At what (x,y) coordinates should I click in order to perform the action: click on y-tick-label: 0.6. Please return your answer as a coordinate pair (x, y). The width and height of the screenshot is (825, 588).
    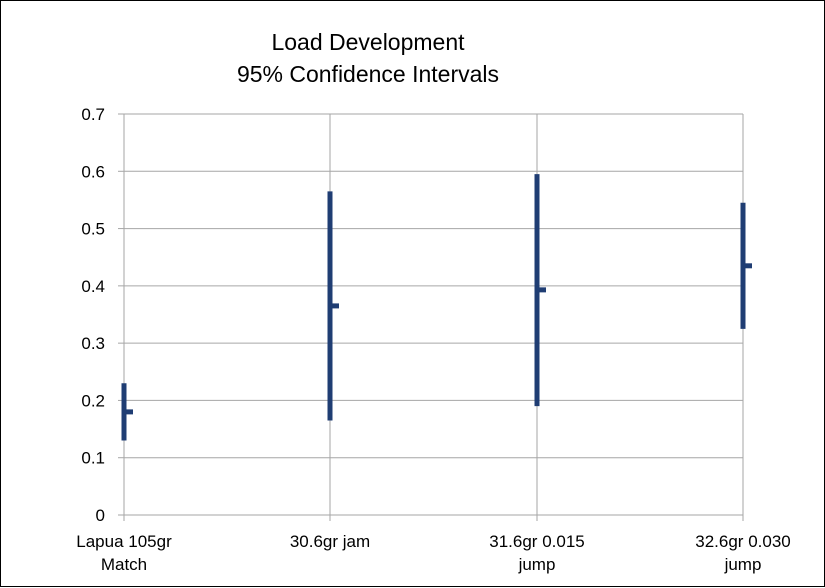
    Looking at the image, I should click on (93, 171).